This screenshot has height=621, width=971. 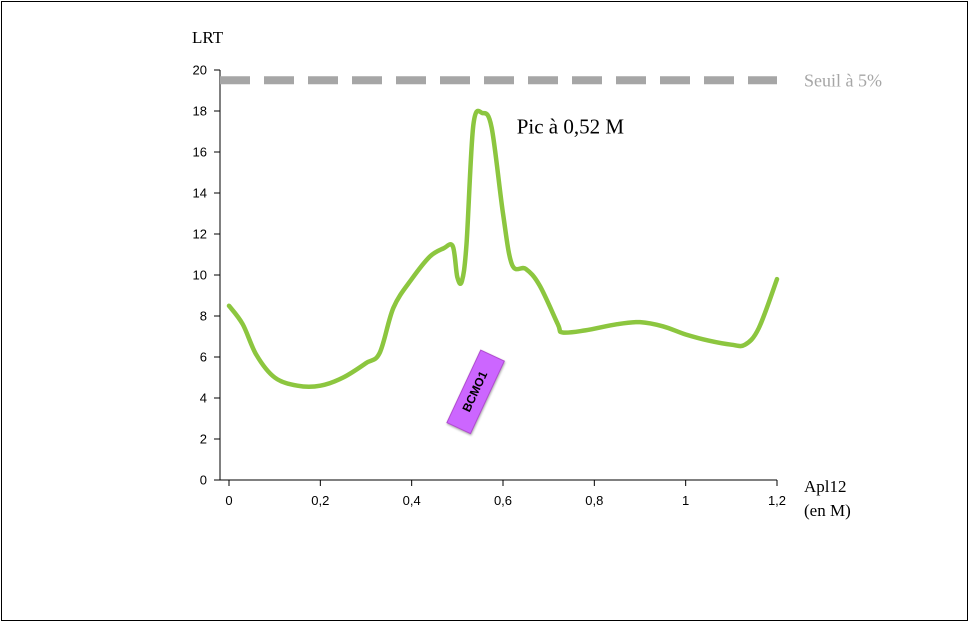 I want to click on y-ticks: 0 2 4 6 8 10 12 14 16 18 20, so click(x=206, y=275).